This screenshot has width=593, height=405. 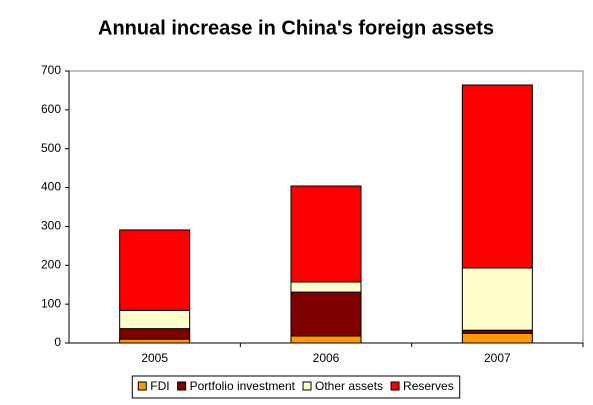 I want to click on y-tick-label: 400, so click(x=51, y=187).